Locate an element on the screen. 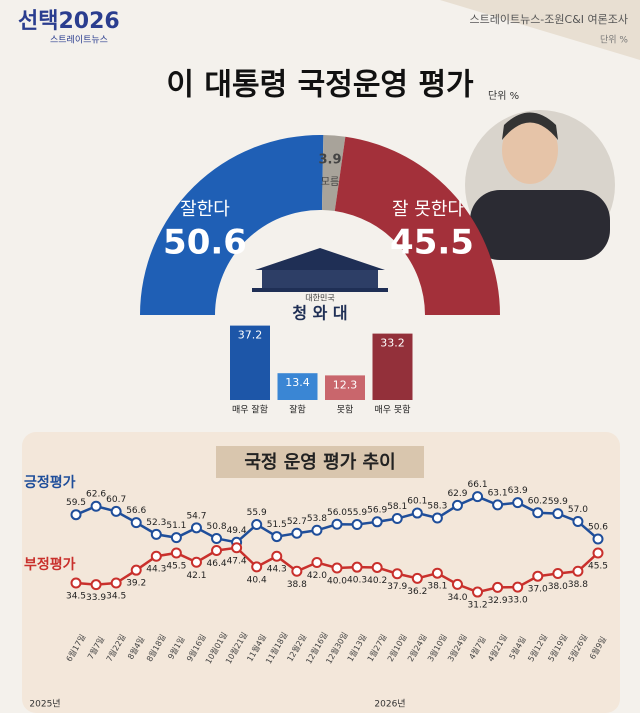  emblem-shape is located at coordinates (320, 270).